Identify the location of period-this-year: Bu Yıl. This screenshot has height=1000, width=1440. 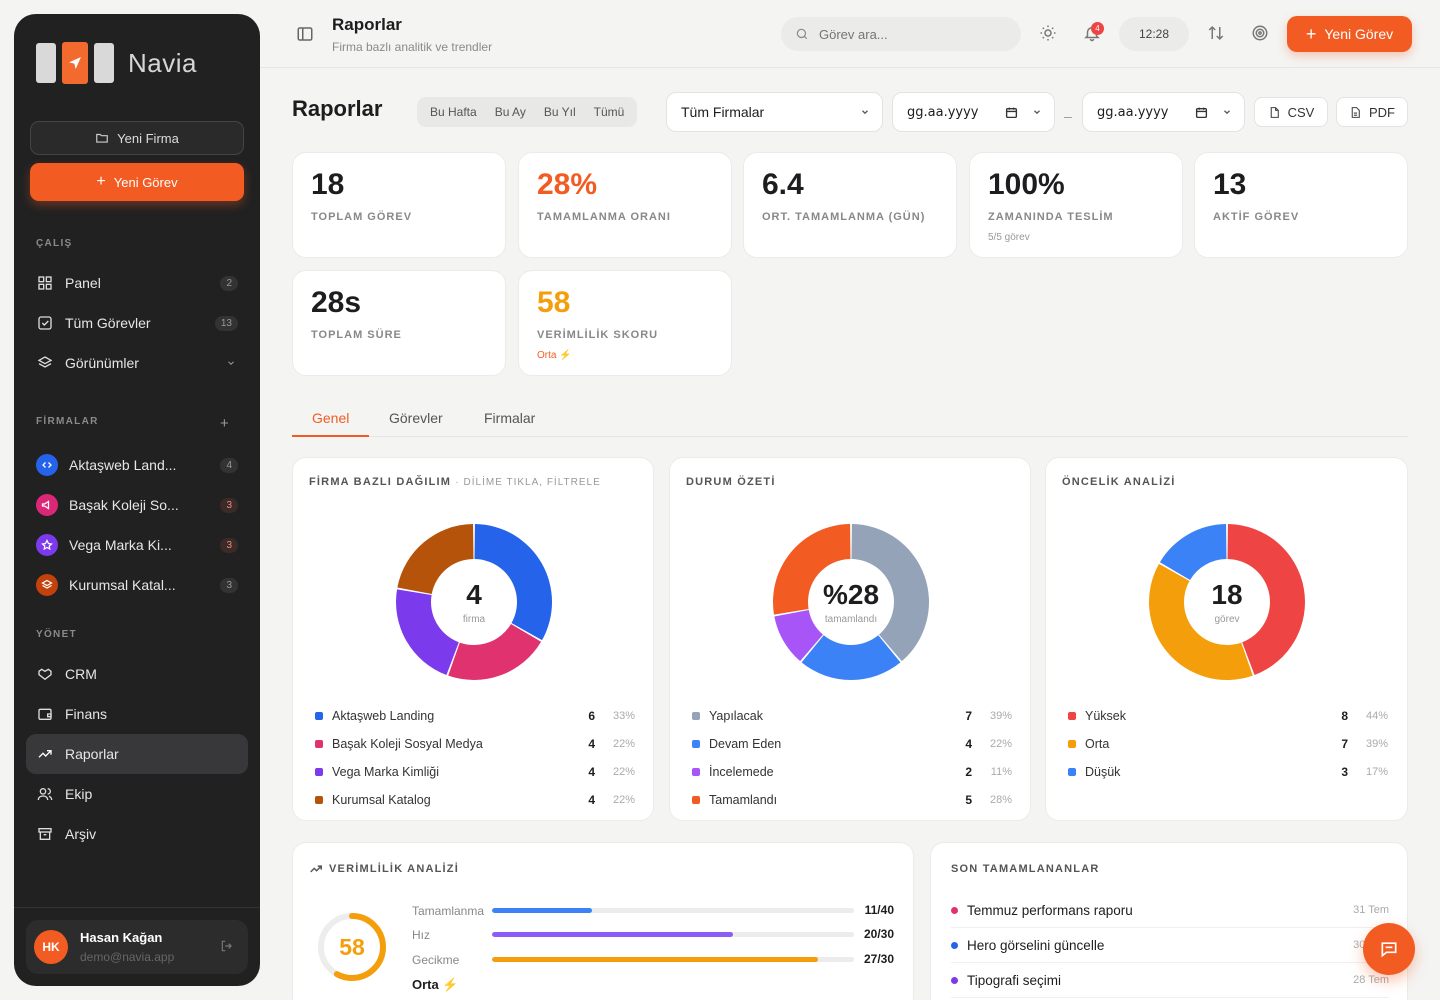
(559, 112).